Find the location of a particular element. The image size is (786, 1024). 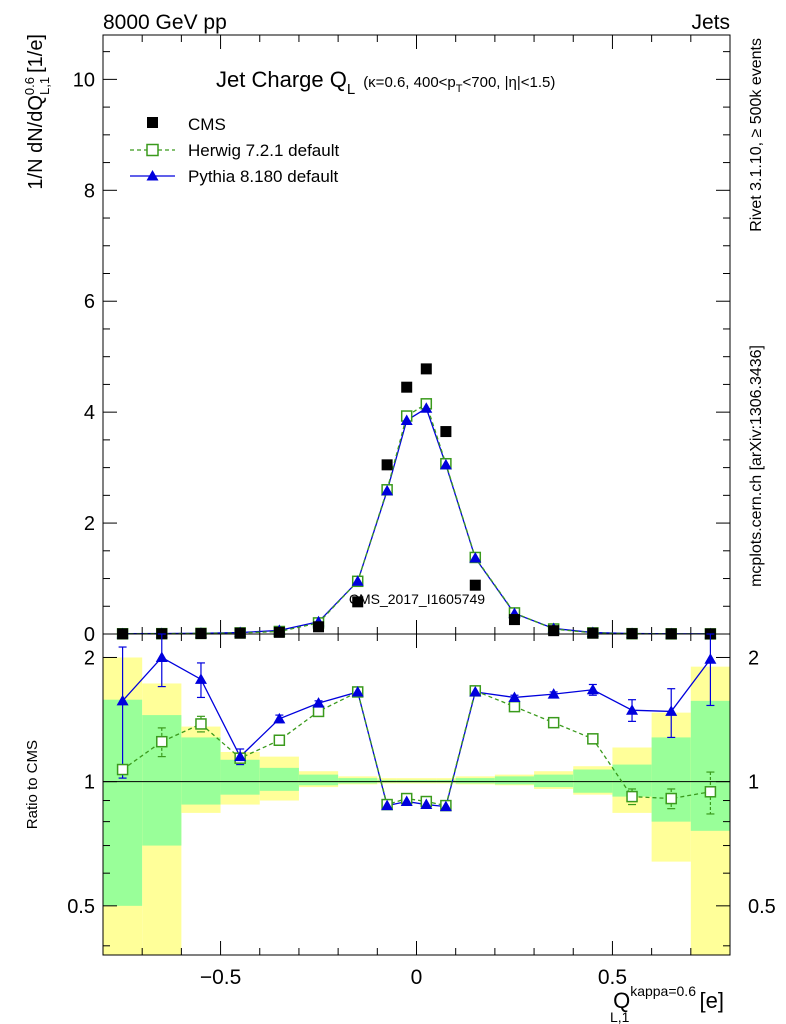

title-cond-a: (κ=0.6, 400<p is located at coordinates (409, 82).